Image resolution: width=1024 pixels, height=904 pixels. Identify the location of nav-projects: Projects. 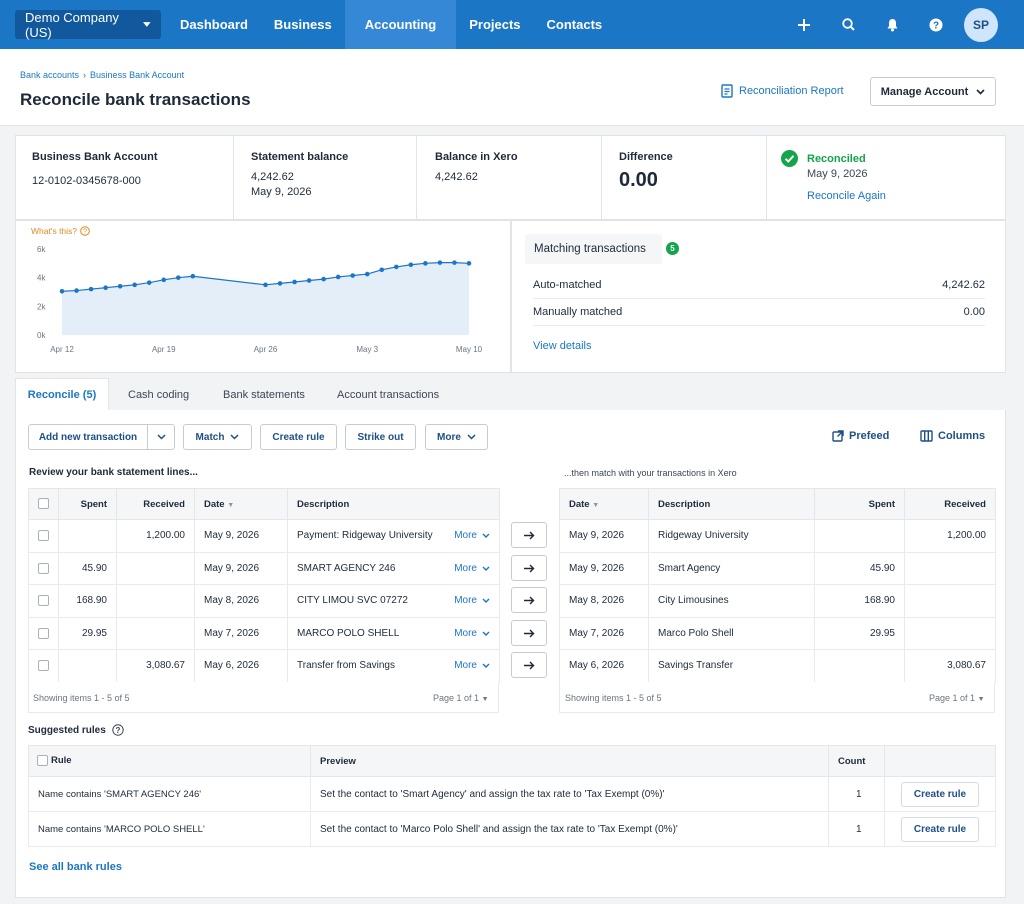
(495, 24).